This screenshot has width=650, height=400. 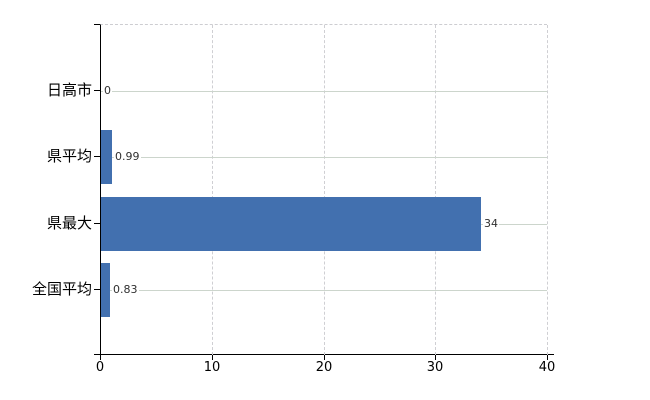 I want to click on category-label: 県最大, so click(x=69, y=223).